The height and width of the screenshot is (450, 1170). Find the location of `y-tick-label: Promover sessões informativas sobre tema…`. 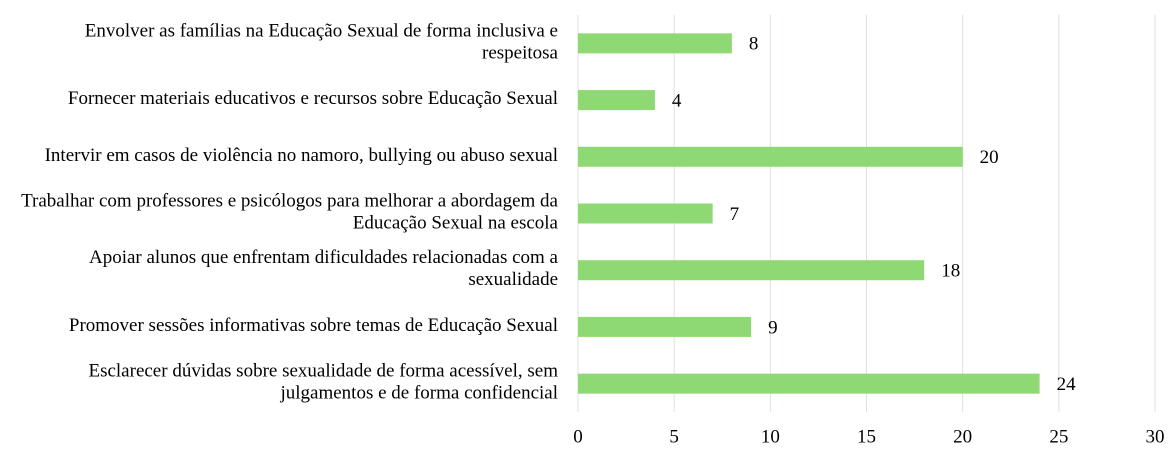

y-tick-label: Promover sessões informativas sobre tema… is located at coordinates (313, 325).